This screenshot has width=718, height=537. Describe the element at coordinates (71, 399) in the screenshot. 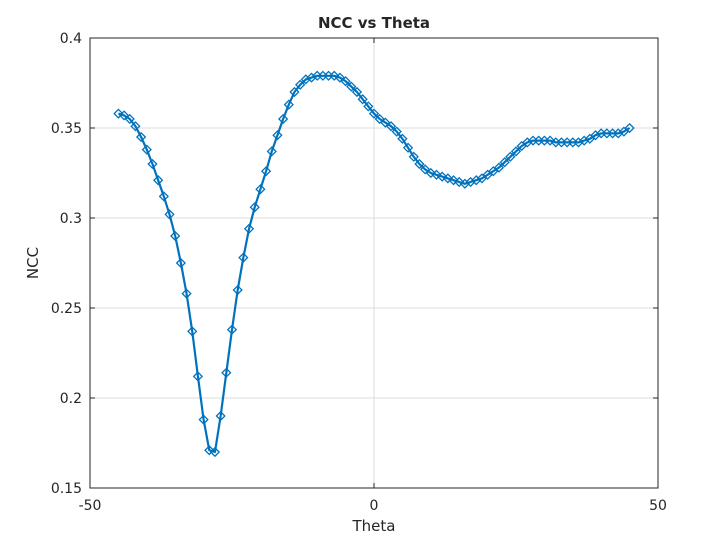

I see `y-tick-label: 0.2` at that location.